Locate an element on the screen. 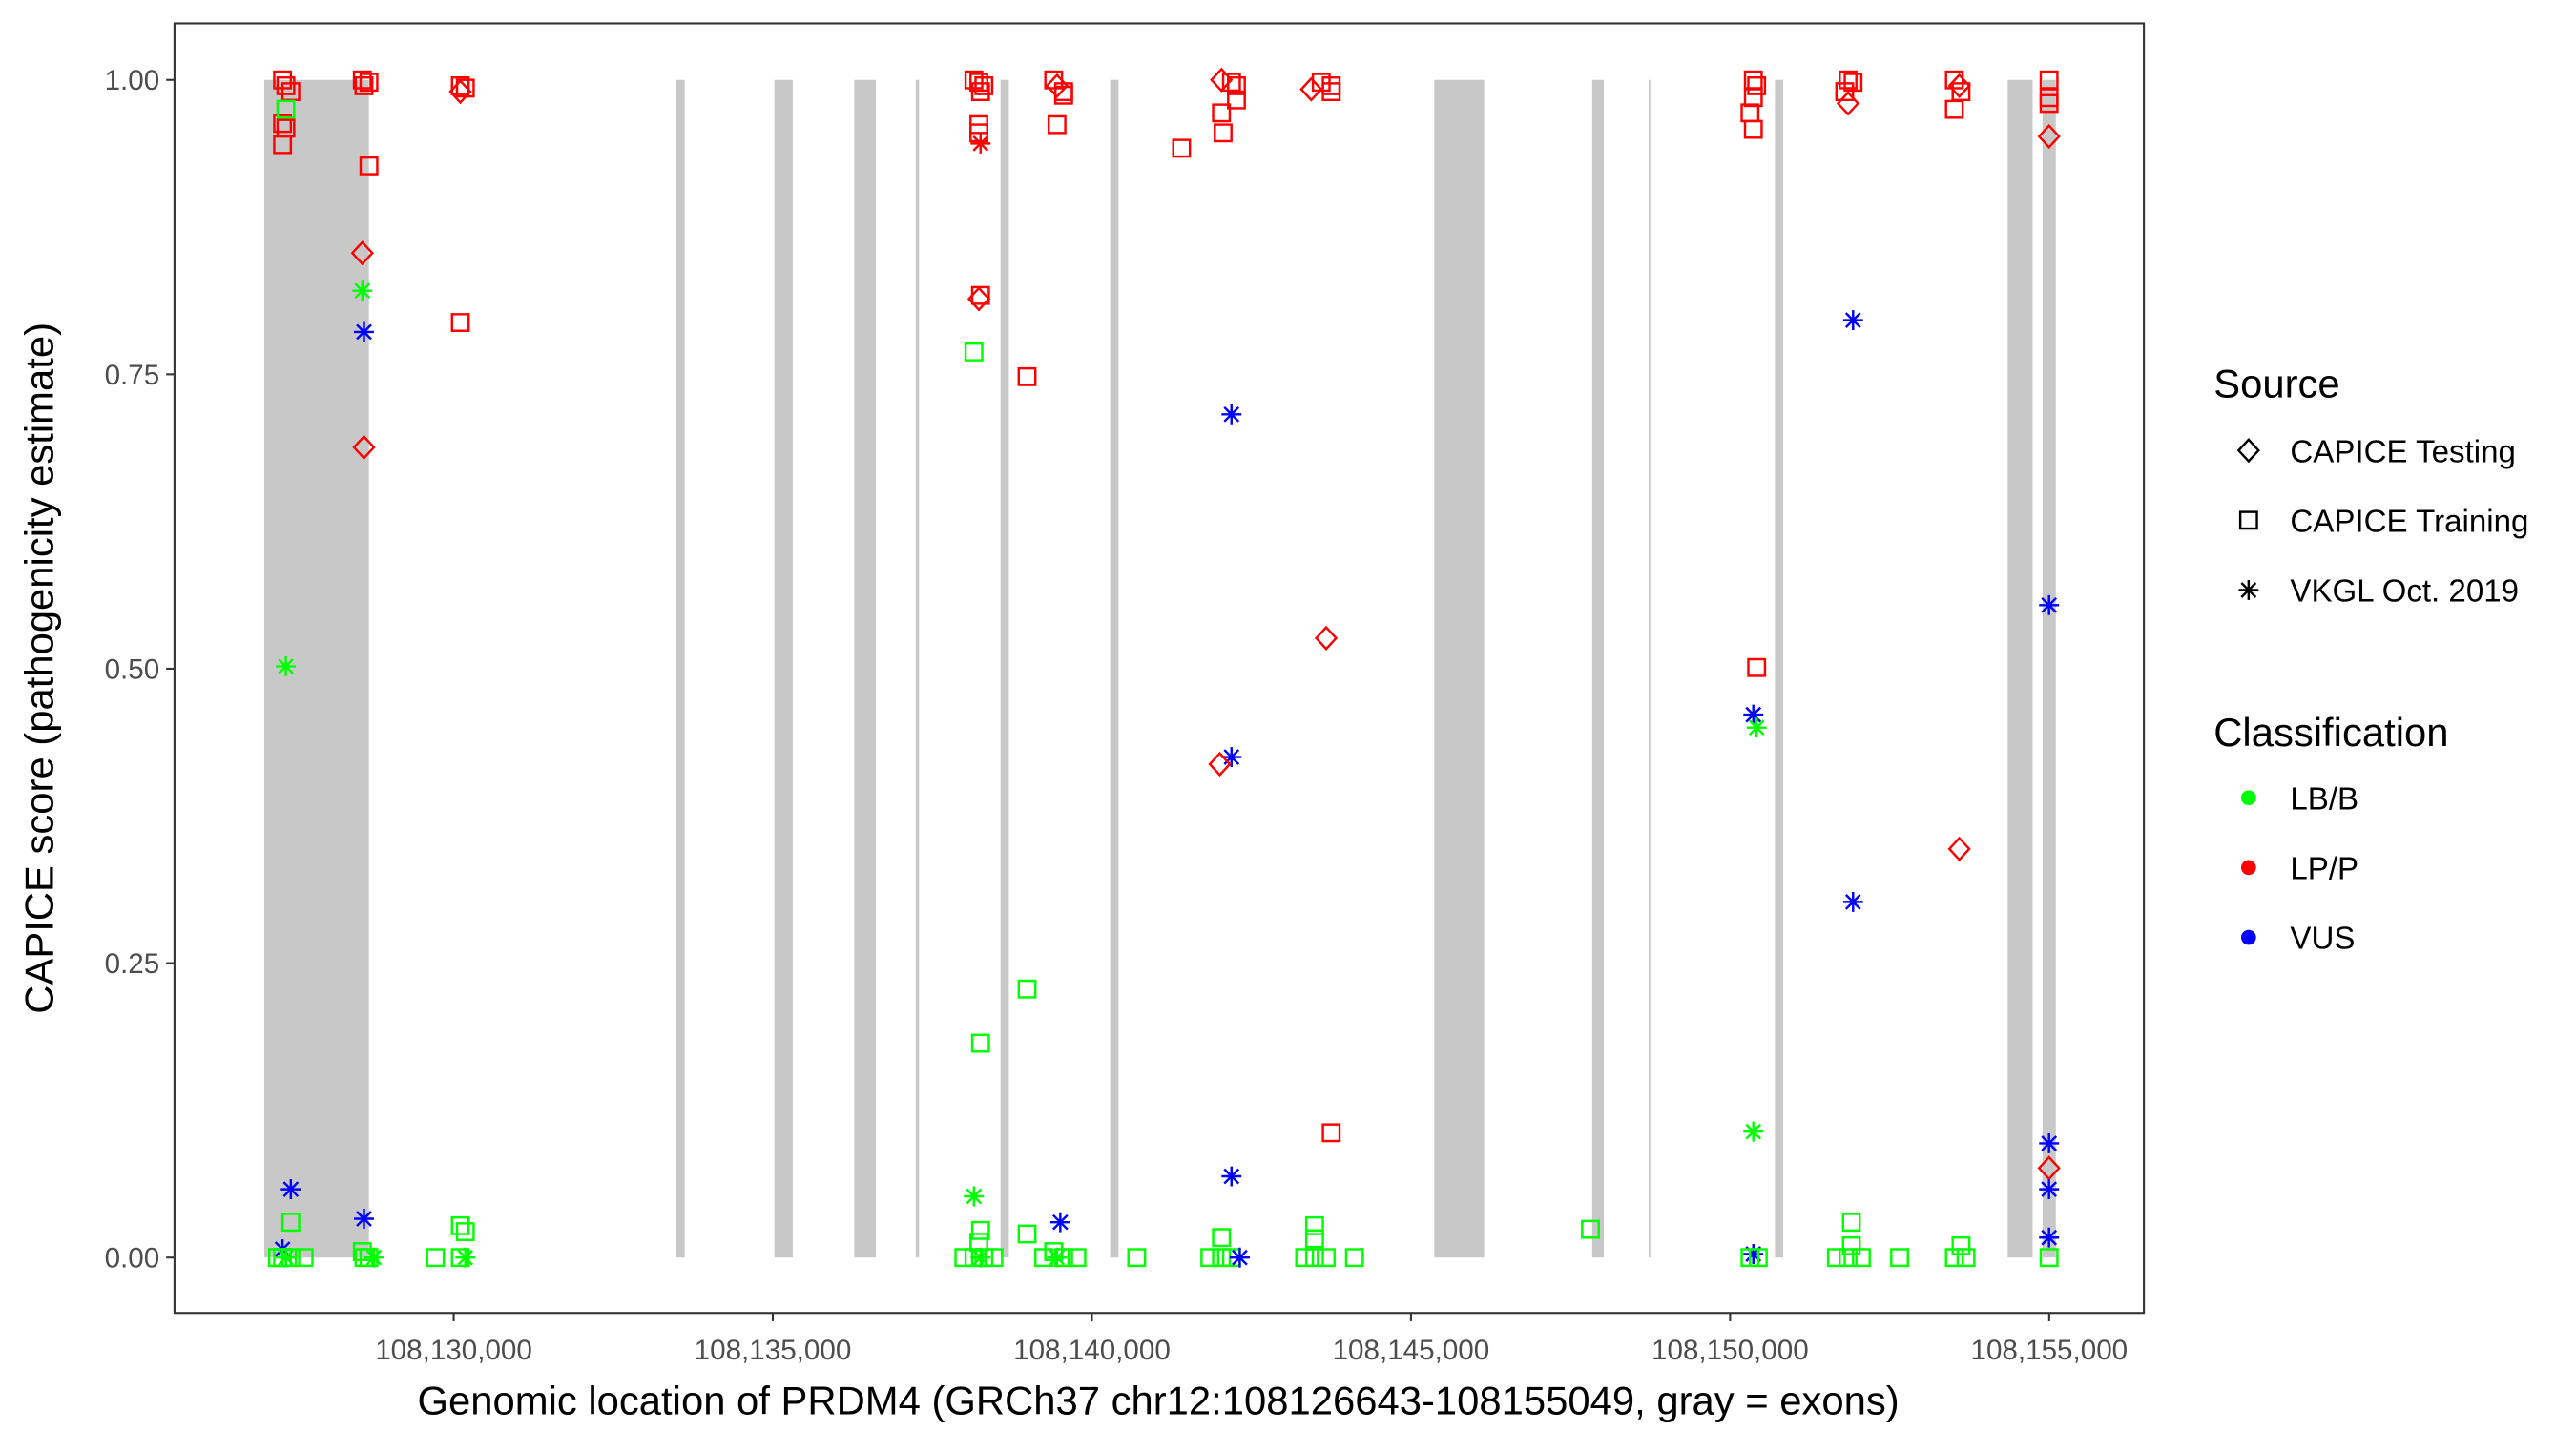 This screenshot has width=2576, height=1431. legend-dot-icon is located at coordinates (2248, 798).